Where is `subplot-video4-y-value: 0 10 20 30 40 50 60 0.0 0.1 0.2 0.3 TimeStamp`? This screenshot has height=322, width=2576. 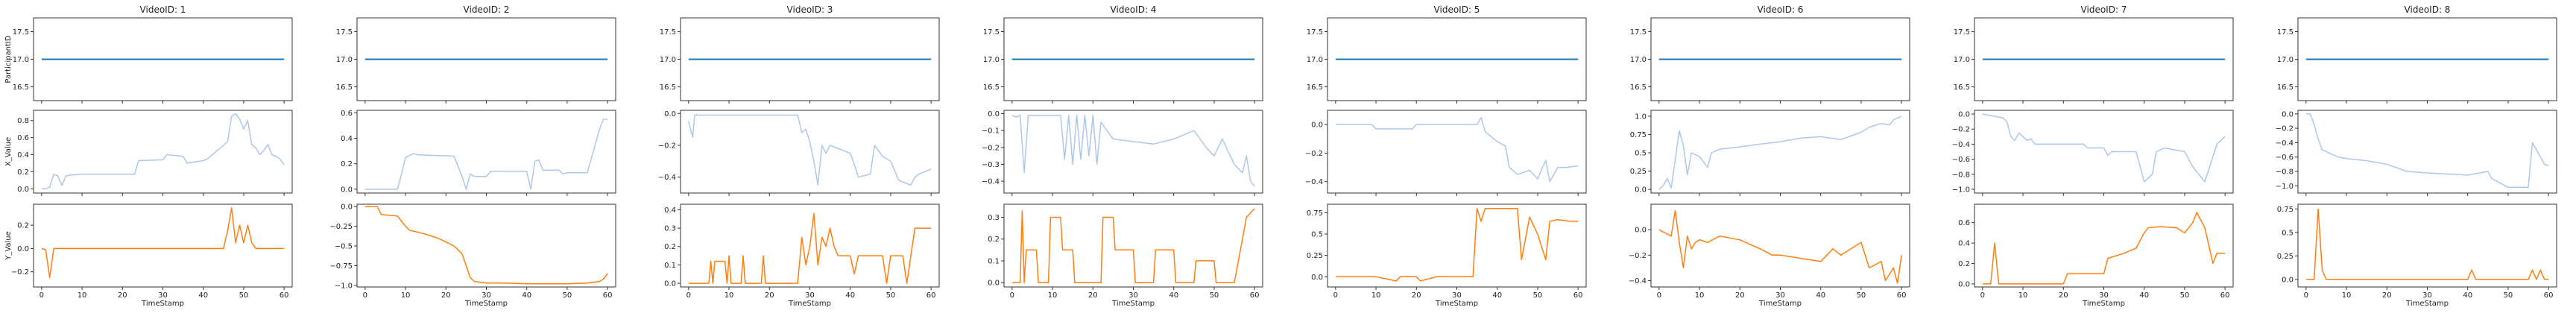
subplot-video4-y-value: 0 10 20 30 40 50 60 0.0 0.1 0.2 0.3 TimeStamp is located at coordinates (1125, 255).